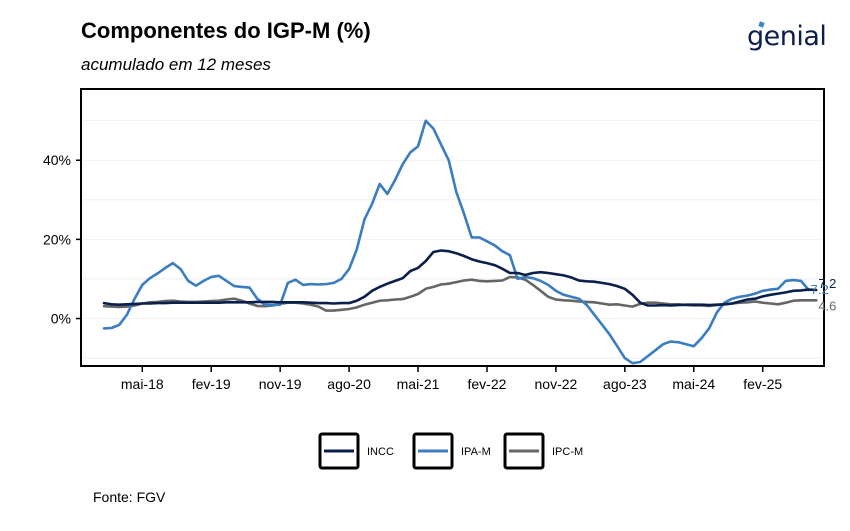 The image size is (850, 531). I want to click on x-tick-label: mai-21, so click(418, 384).